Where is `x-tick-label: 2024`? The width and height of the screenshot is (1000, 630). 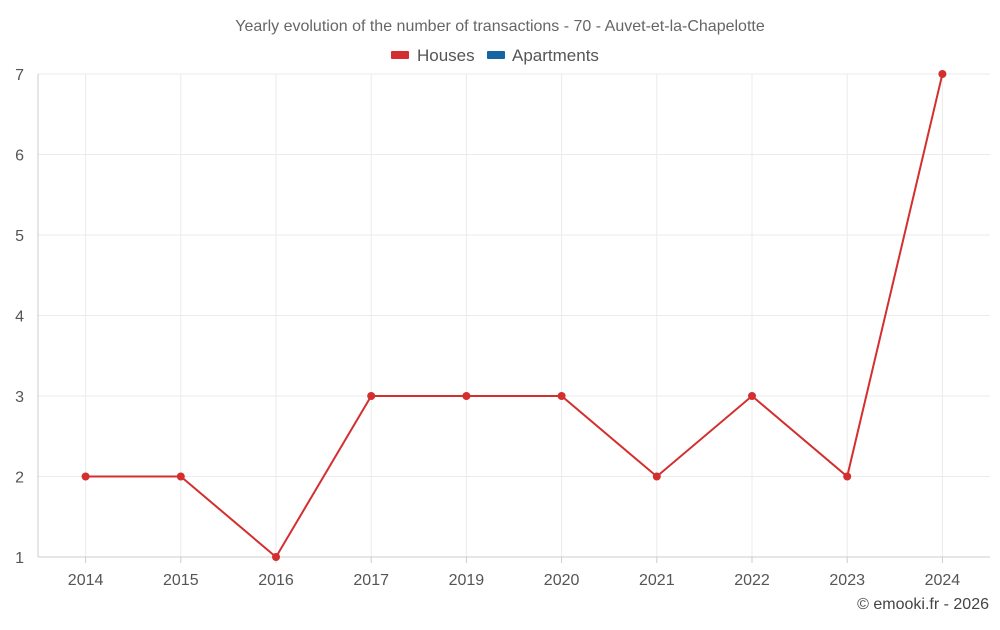
x-tick-label: 2024 is located at coordinates (943, 580).